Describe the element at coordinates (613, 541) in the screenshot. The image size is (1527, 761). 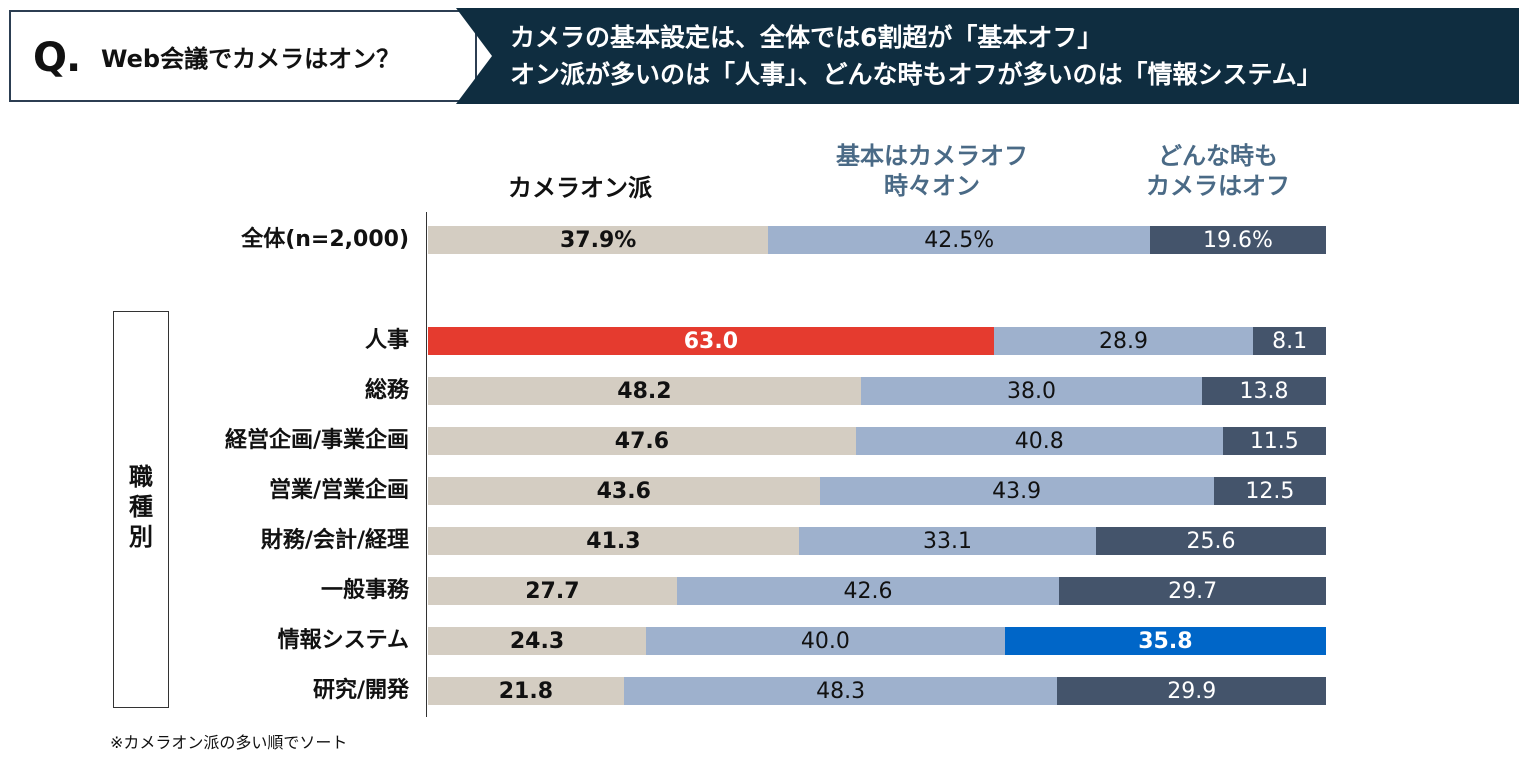
I see `bar-segment-series-1: 41.3` at that location.